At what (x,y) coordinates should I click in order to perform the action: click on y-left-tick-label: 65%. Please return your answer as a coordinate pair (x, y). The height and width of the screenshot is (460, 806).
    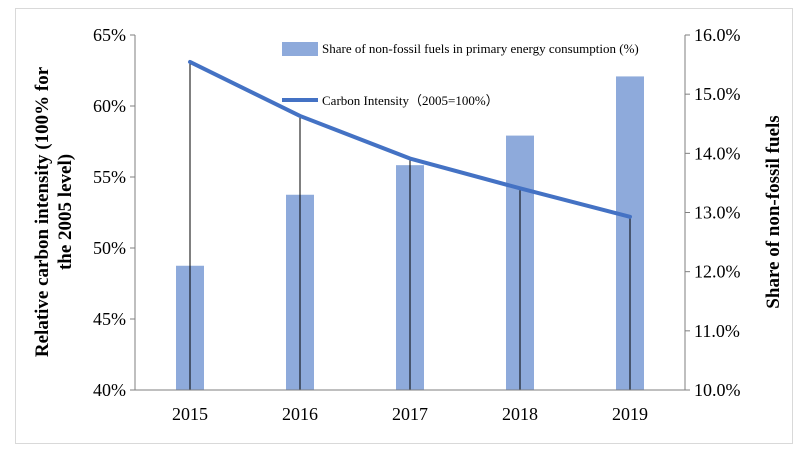
    Looking at the image, I should click on (109, 35).